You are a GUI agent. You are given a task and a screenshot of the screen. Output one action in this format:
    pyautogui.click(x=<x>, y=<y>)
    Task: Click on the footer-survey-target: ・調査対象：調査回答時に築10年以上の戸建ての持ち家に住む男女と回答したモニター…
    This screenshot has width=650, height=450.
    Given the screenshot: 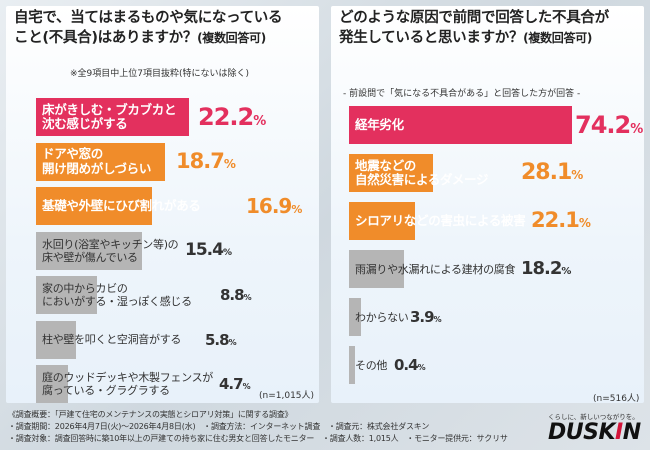 What is the action you would take?
    pyautogui.click(x=258, y=438)
    